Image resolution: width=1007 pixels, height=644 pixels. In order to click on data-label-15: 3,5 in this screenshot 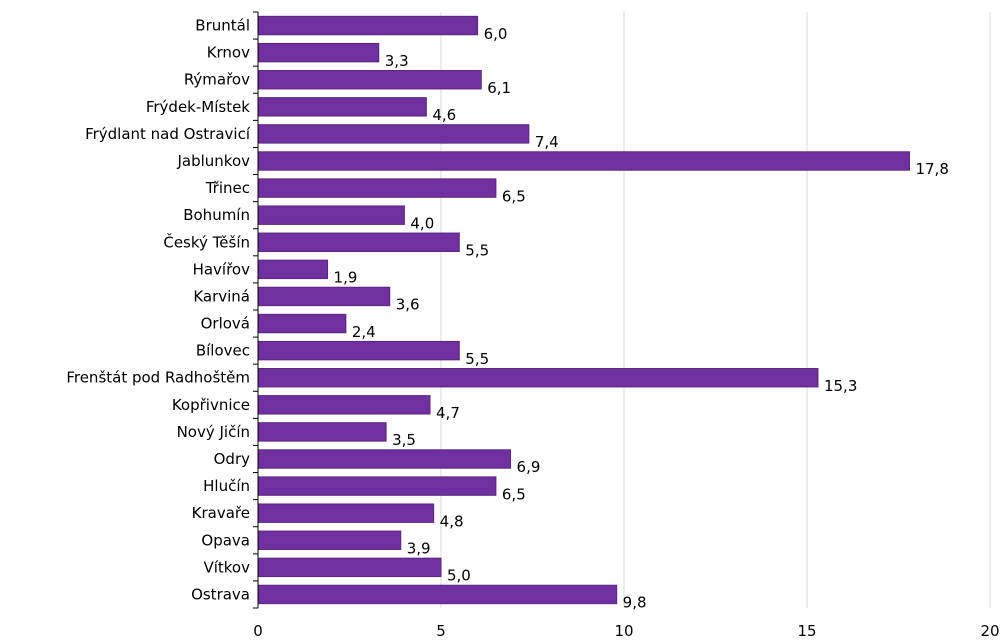, I will do `click(404, 440)`.